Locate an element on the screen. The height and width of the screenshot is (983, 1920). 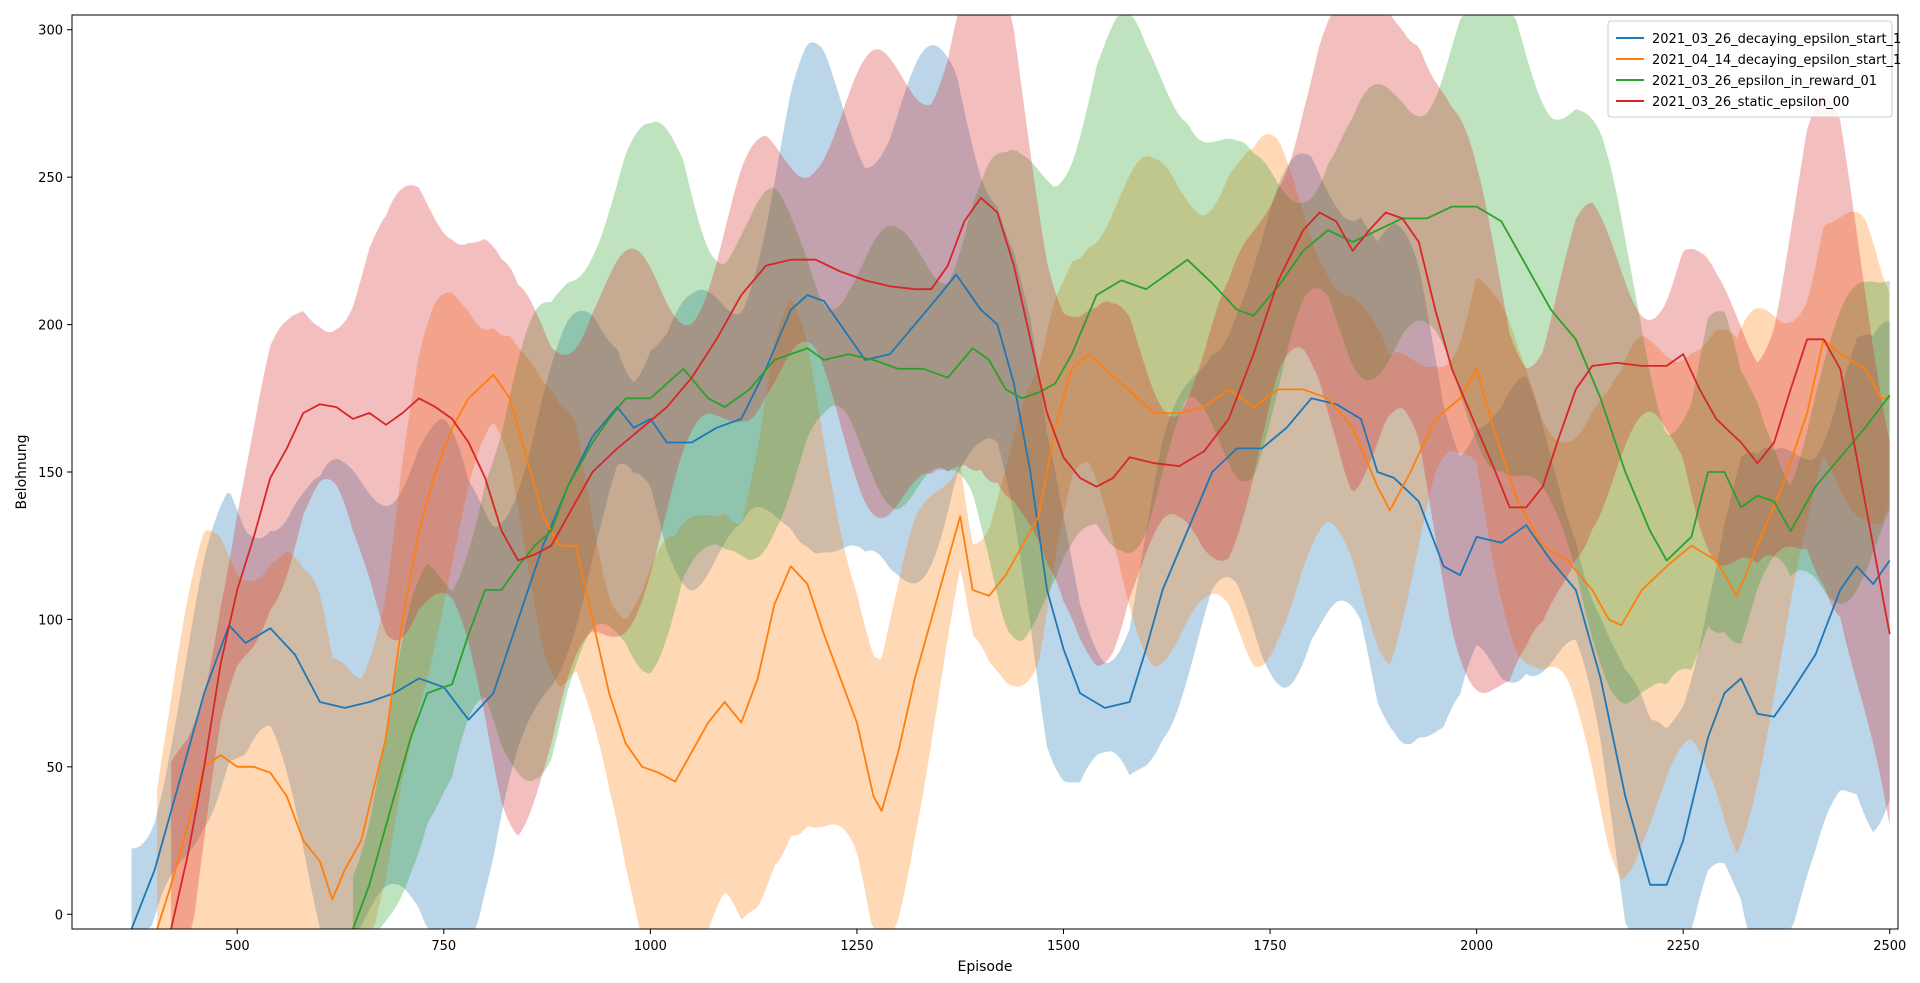
y-axis-label: Belohnung is located at coordinates (22, 471).